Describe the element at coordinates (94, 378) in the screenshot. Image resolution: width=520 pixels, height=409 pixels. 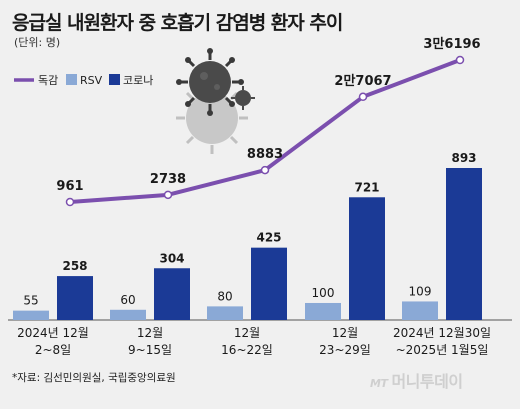
I see `source-note: *자료: 김선민의원실, 국립중앙의료원` at that location.